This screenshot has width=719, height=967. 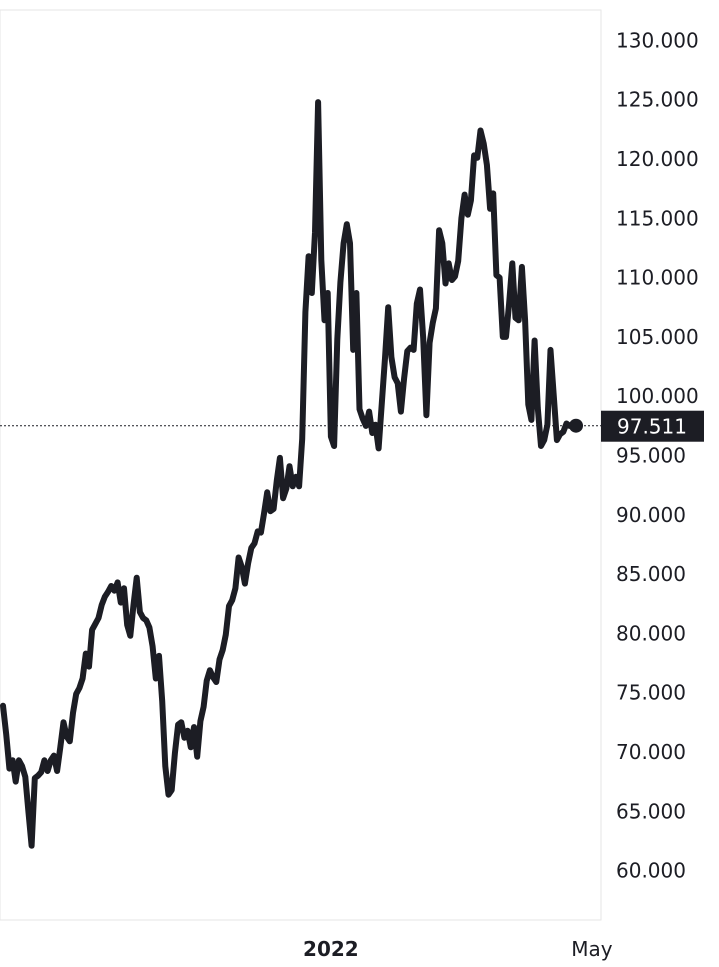 What do you see at coordinates (331, 949) in the screenshot?
I see `x-tick-label: 2022` at bounding box center [331, 949].